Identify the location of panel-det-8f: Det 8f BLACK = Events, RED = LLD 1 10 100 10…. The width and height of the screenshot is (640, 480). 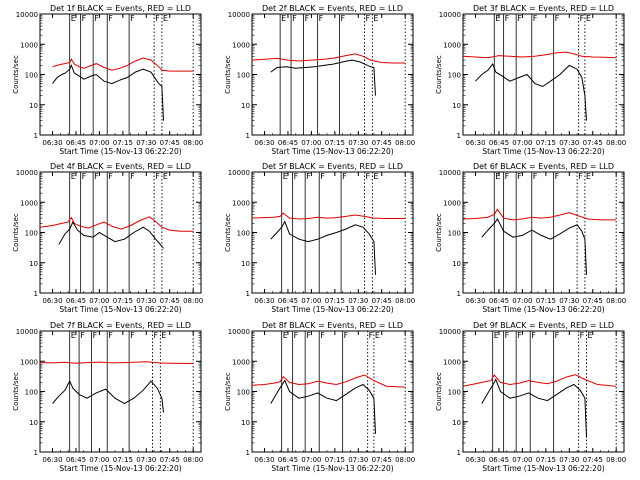
(319, 397).